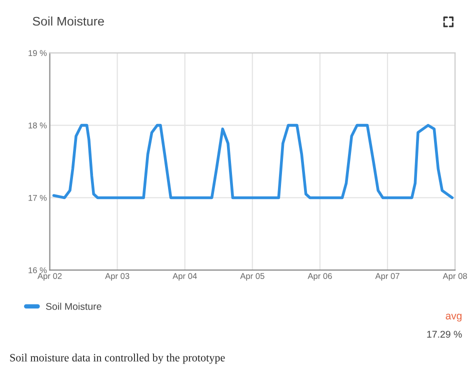 This screenshot has width=474, height=365. Describe the element at coordinates (387, 277) in the screenshot. I see `x-tick-label: Apr 07` at that location.